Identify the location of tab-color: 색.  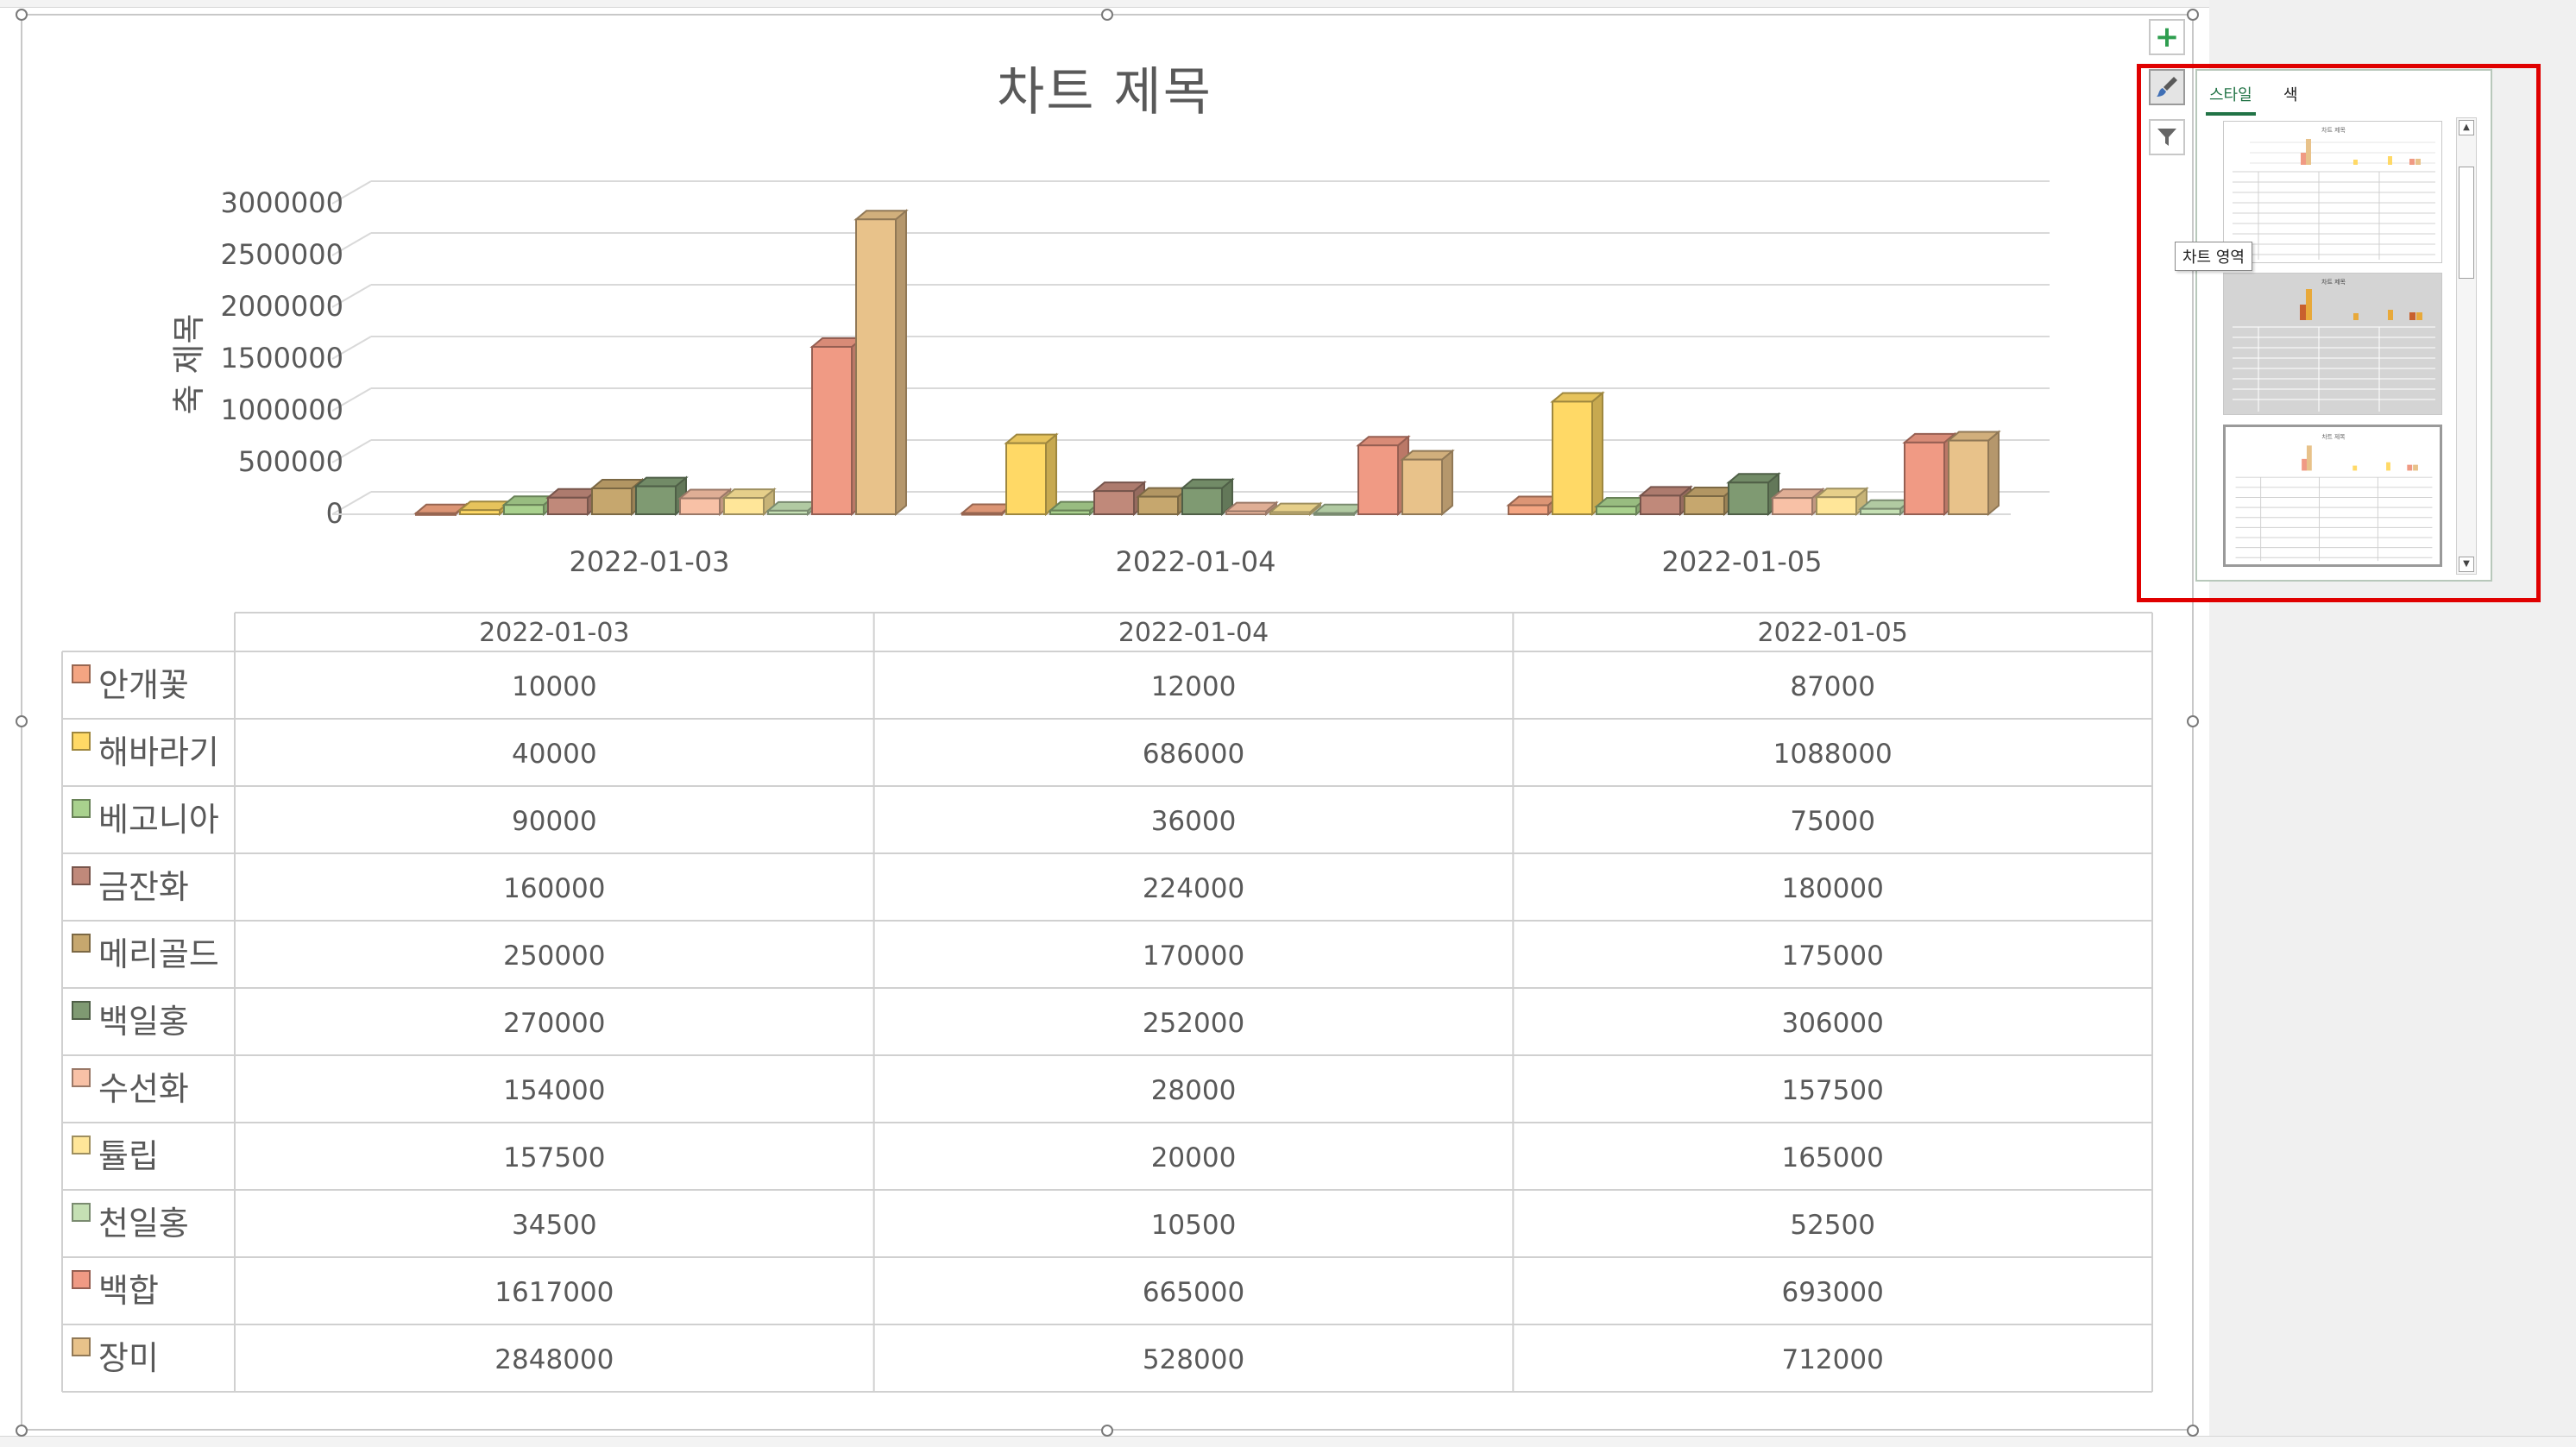
(2291, 95).